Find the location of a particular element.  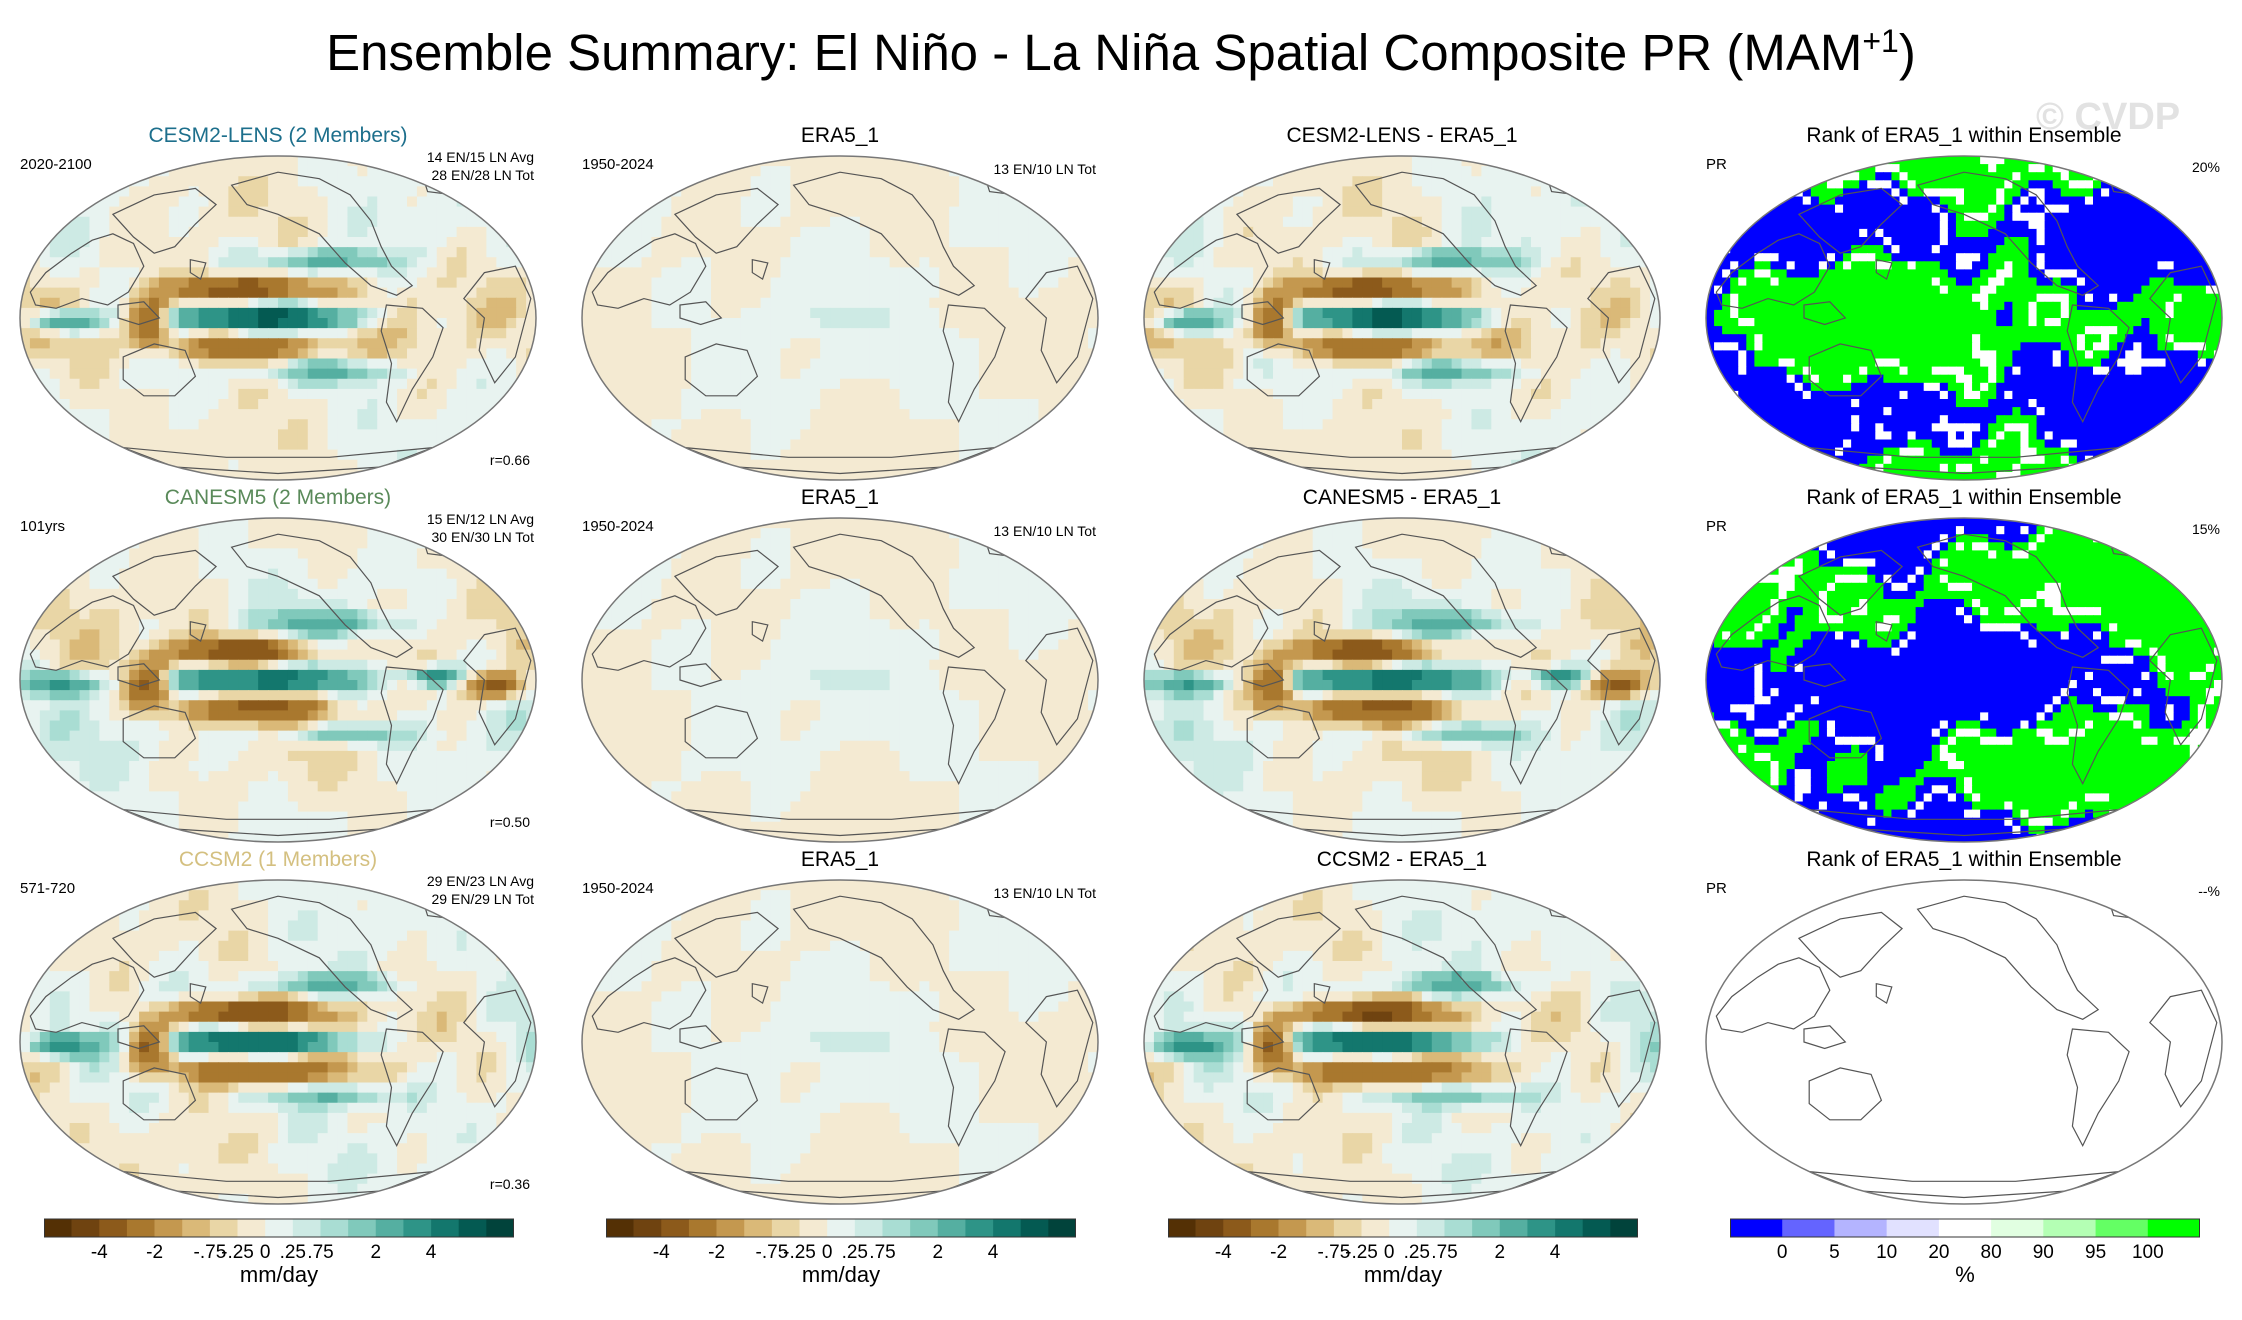

pattern-correlation-label: r=0.50 is located at coordinates (510, 822).